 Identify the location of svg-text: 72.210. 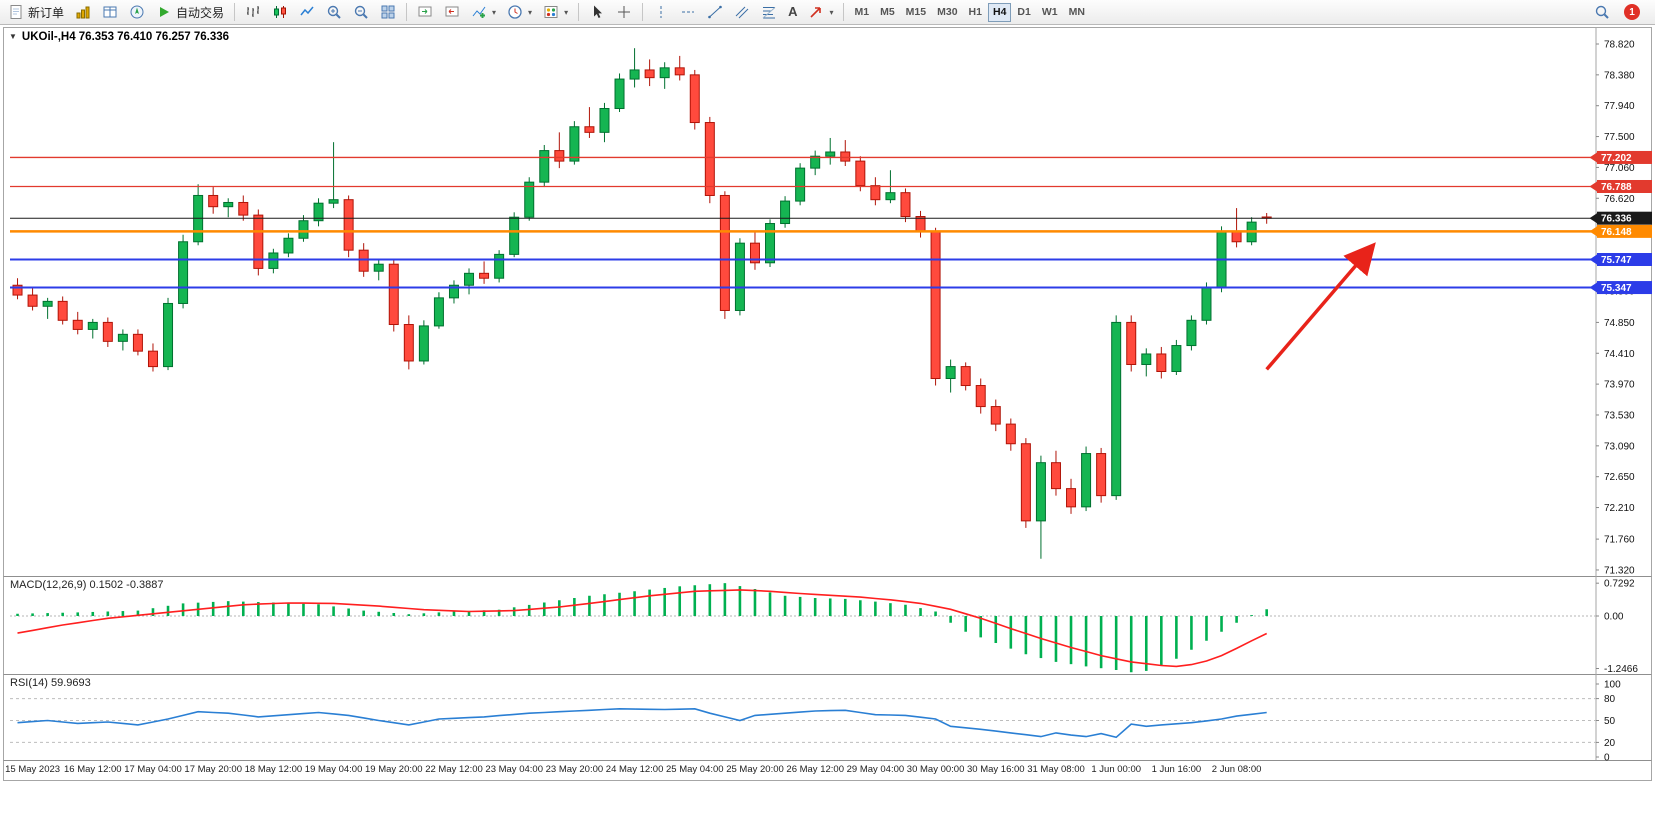
(1619, 508).